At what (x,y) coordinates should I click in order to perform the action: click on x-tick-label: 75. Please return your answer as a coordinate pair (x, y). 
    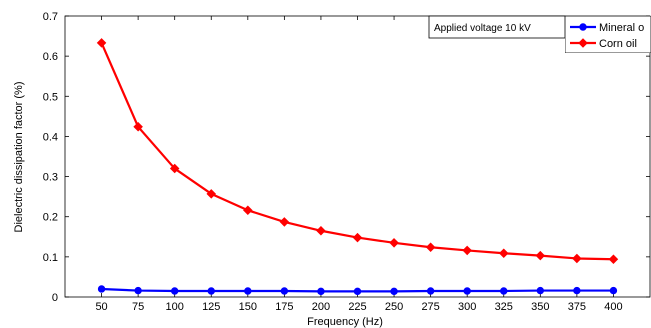
    Looking at the image, I should click on (138, 307).